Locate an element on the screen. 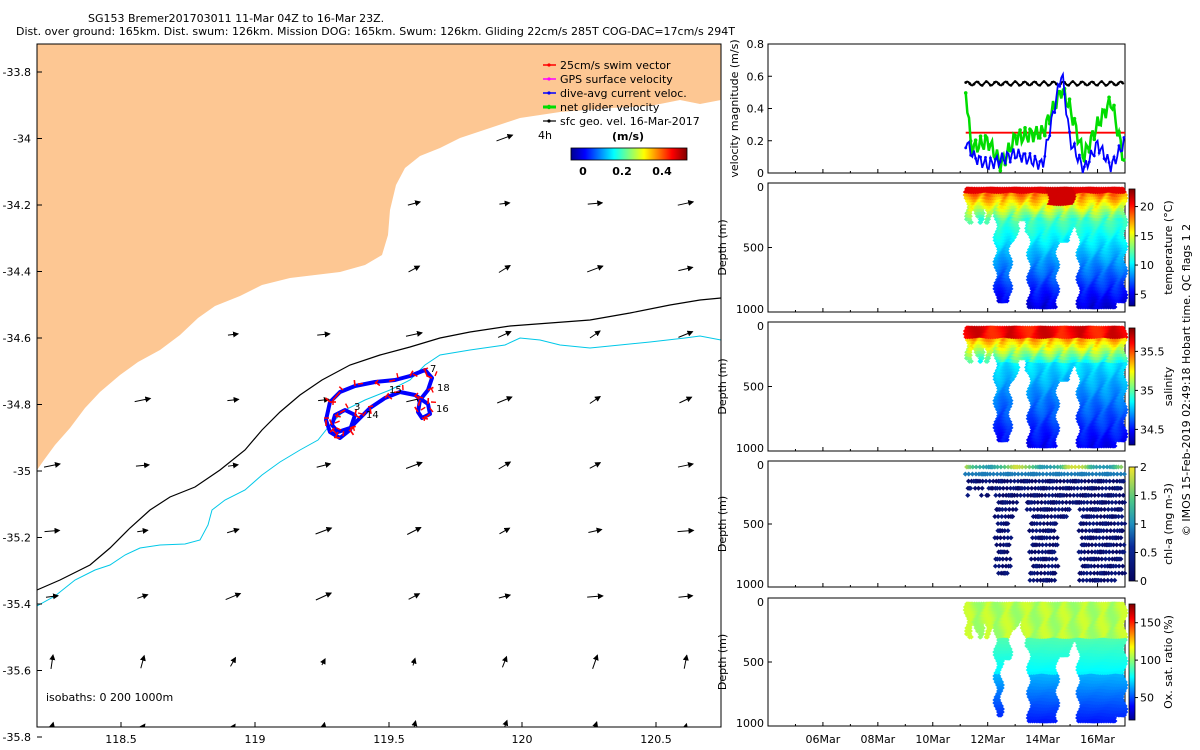  colorbar-label: temperature (°C) is located at coordinates (1168, 247).